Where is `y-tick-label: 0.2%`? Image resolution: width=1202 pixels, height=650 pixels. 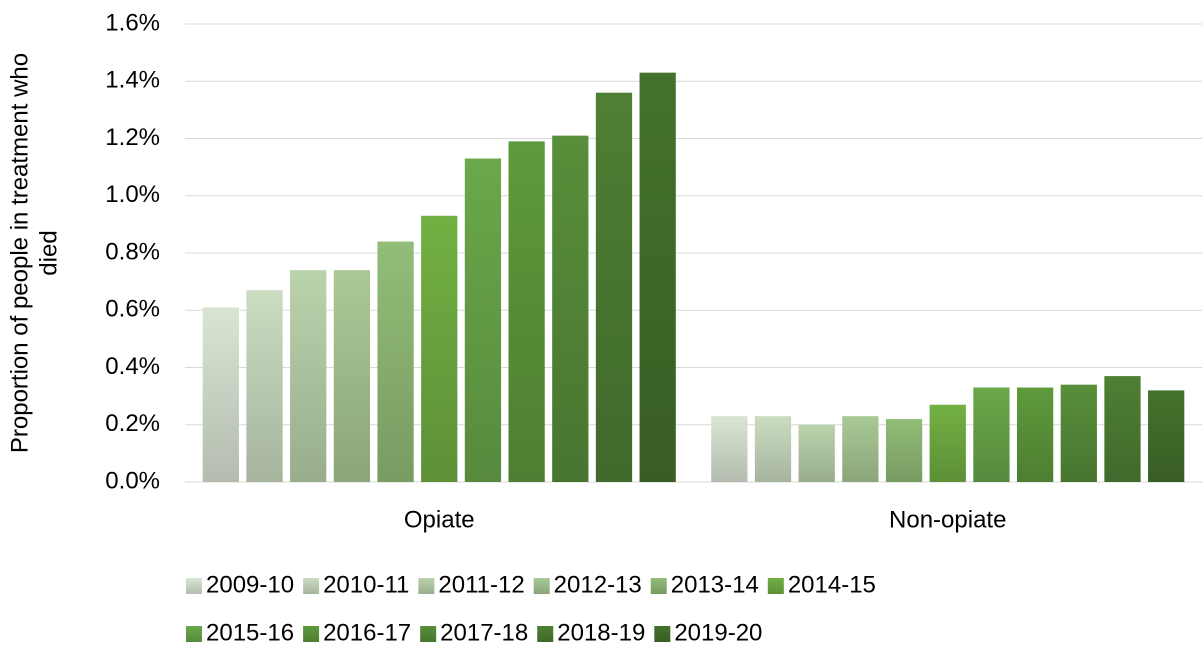 y-tick-label: 0.2% is located at coordinates (132, 423).